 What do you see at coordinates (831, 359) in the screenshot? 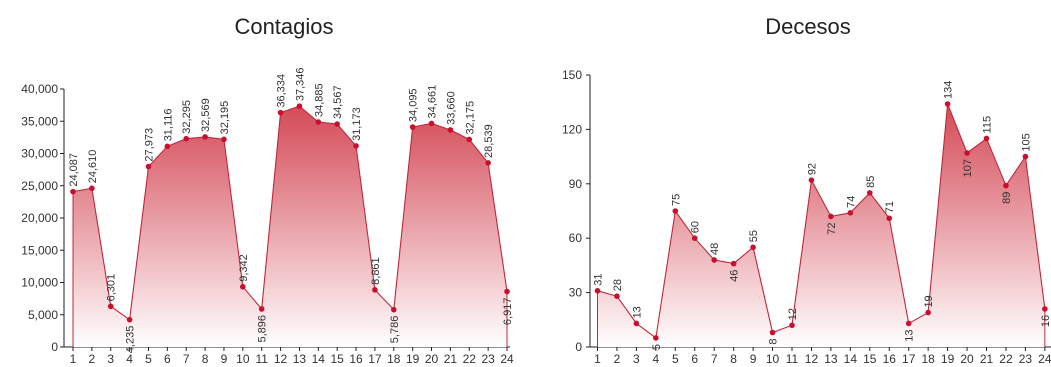
I see `x-tick-label: 13` at bounding box center [831, 359].